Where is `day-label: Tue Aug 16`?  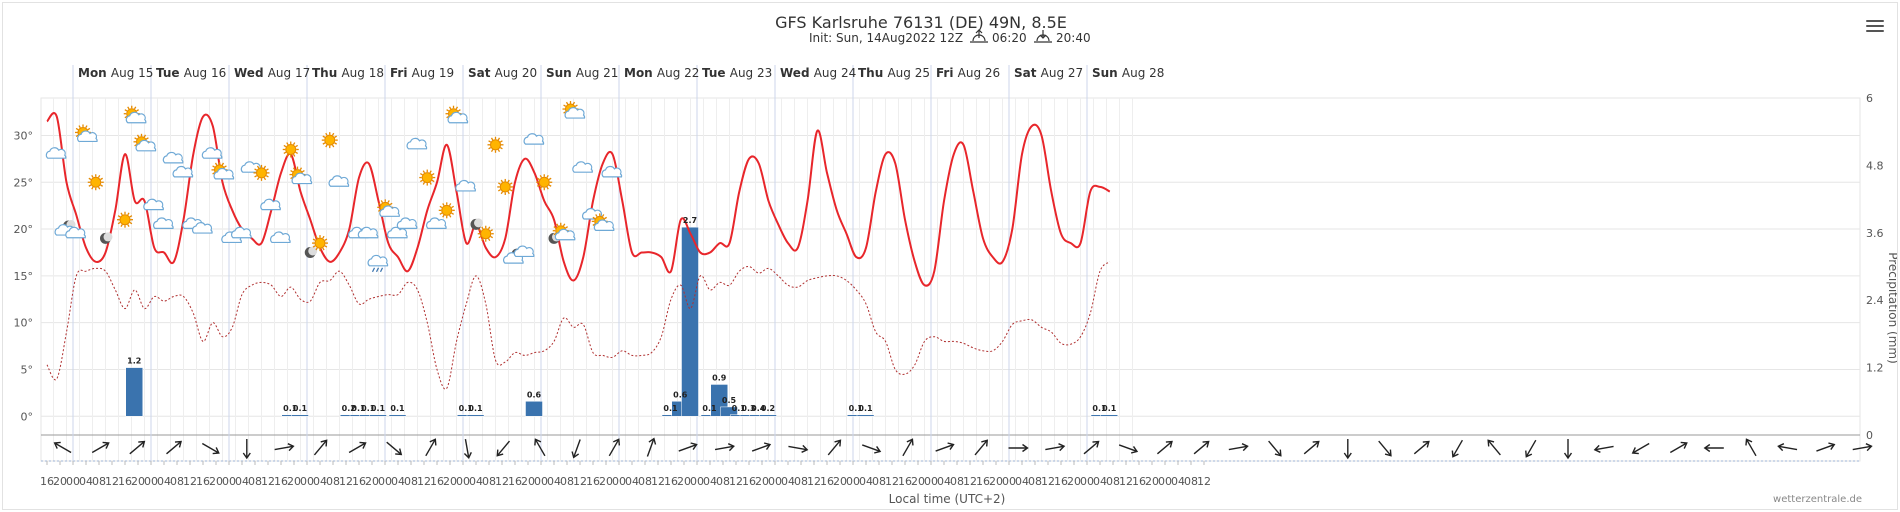 day-label: Tue Aug 16 is located at coordinates (191, 73).